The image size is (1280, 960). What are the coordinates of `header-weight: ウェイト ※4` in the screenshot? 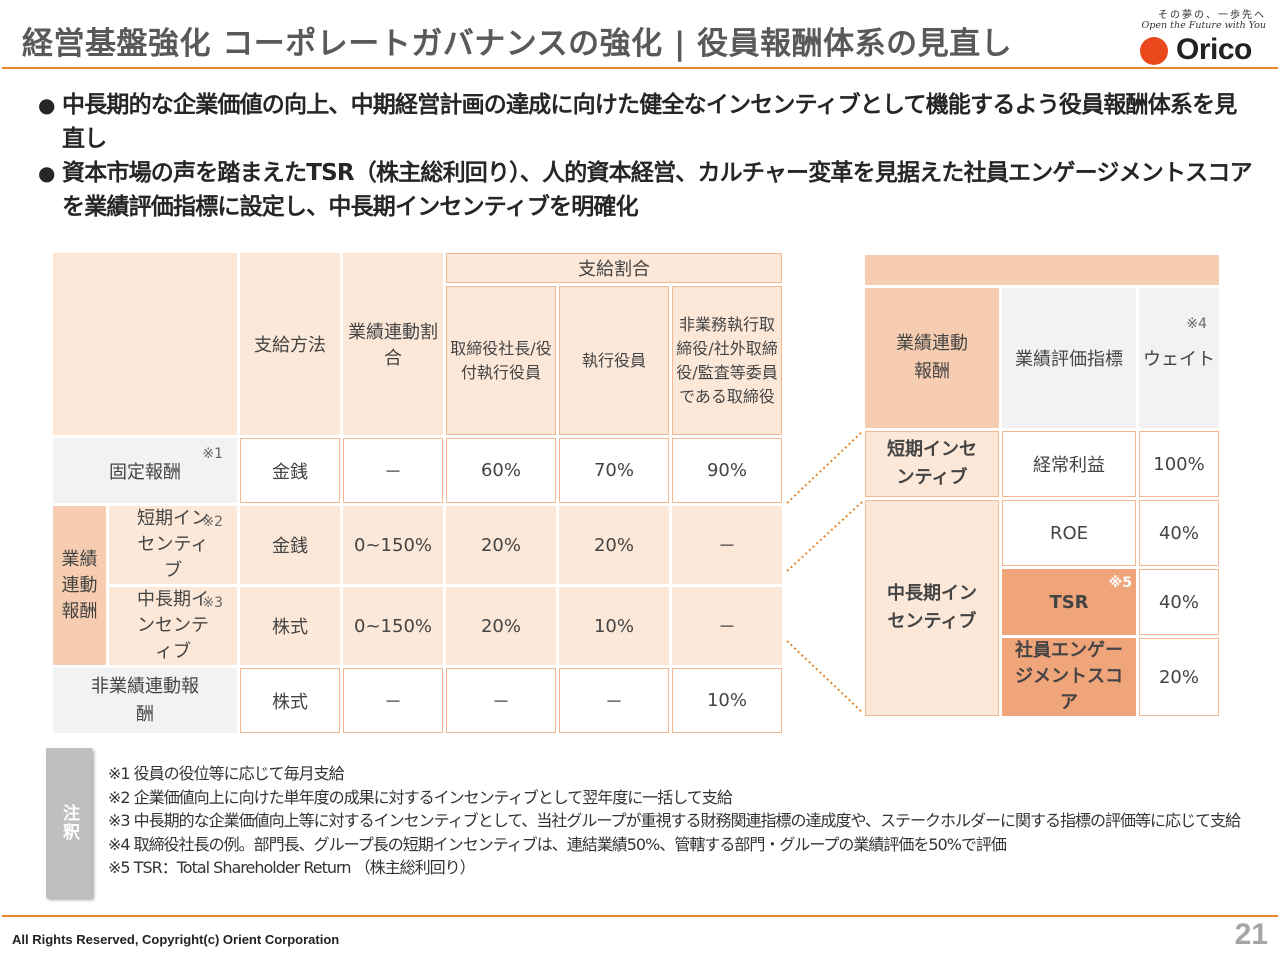 It's located at (1179, 358).